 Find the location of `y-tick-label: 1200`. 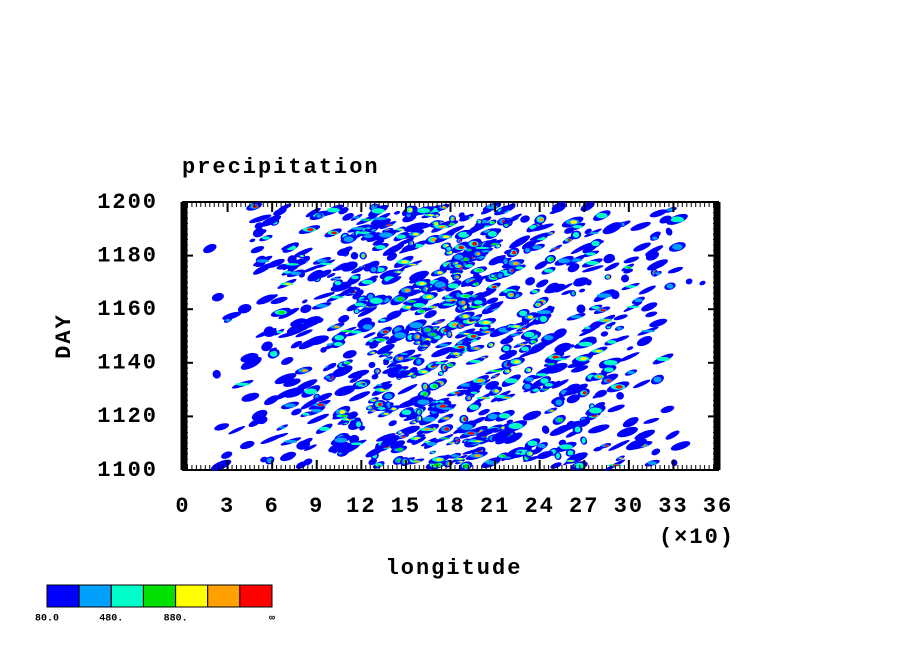

y-tick-label: 1200 is located at coordinates (127, 202).